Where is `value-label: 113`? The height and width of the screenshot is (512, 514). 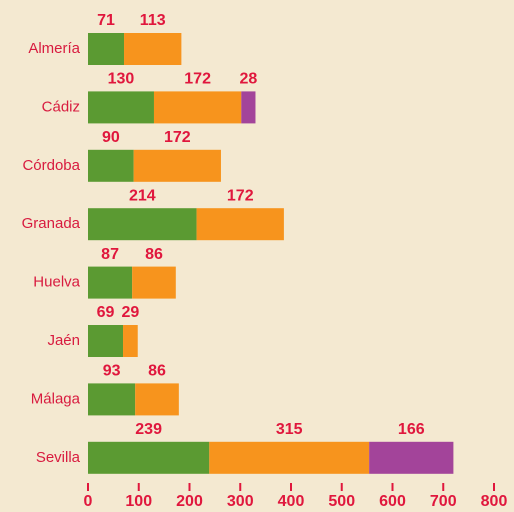
value-label: 113 is located at coordinates (153, 20).